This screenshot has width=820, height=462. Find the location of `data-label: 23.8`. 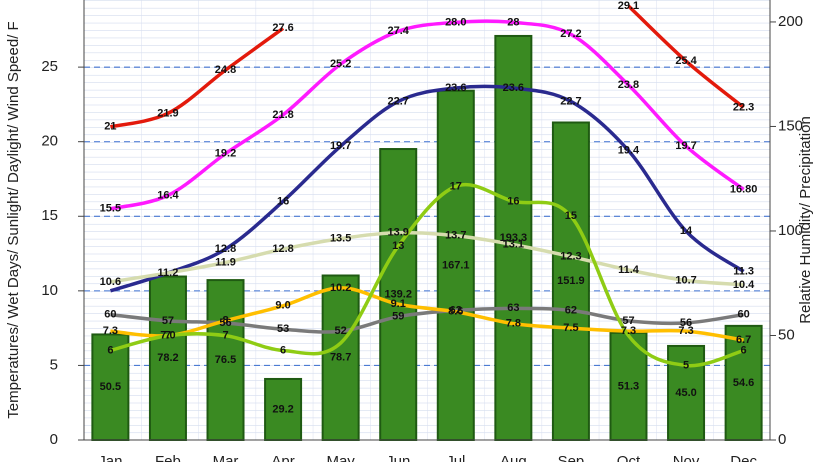

data-label: 23.8 is located at coordinates (628, 85).